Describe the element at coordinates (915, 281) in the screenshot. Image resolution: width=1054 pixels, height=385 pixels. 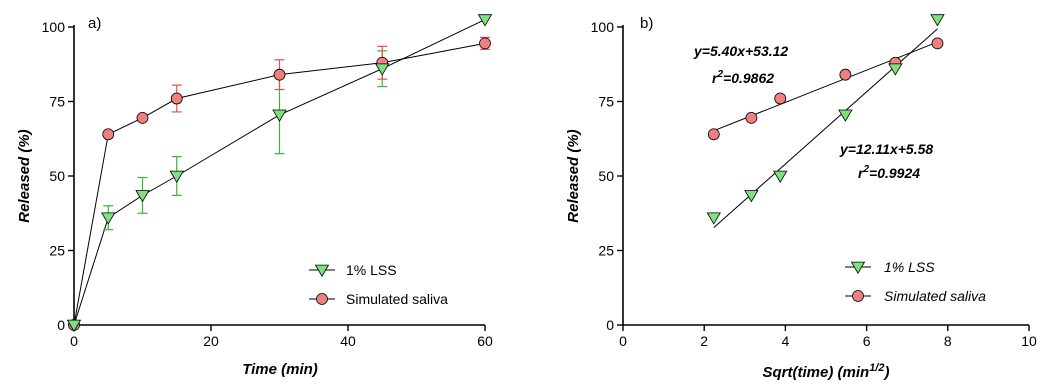
I see `panel-b-legend: 1% LSS Simulated saliva` at that location.